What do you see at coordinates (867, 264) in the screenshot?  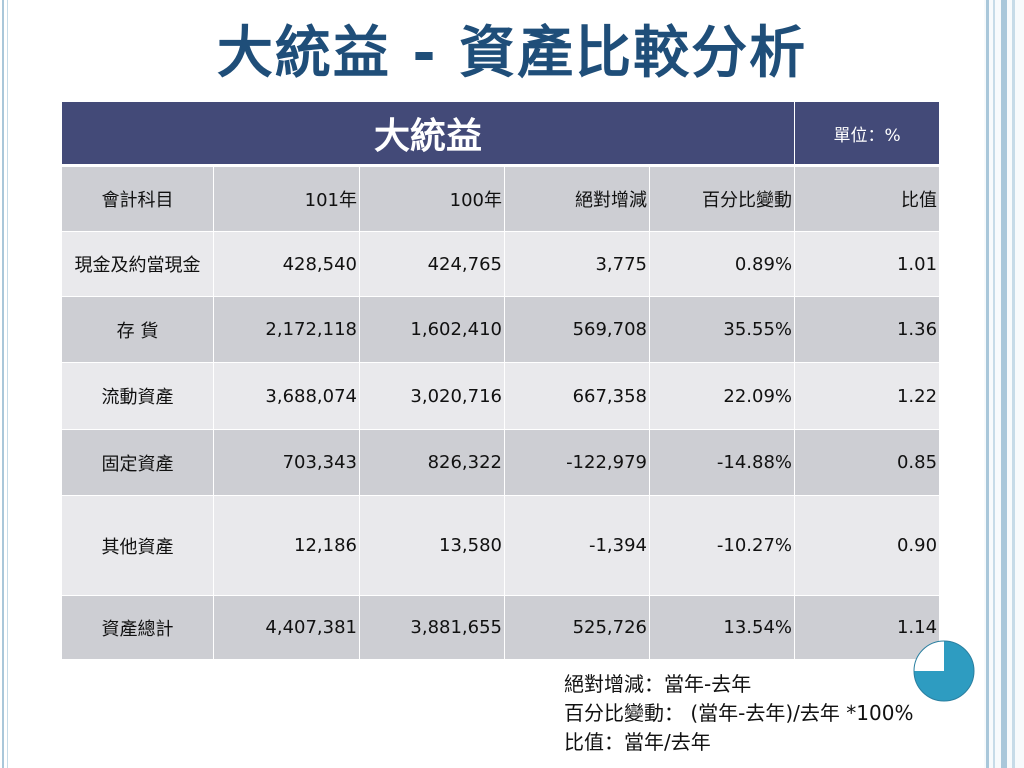 I see `table-cell: 1.01` at bounding box center [867, 264].